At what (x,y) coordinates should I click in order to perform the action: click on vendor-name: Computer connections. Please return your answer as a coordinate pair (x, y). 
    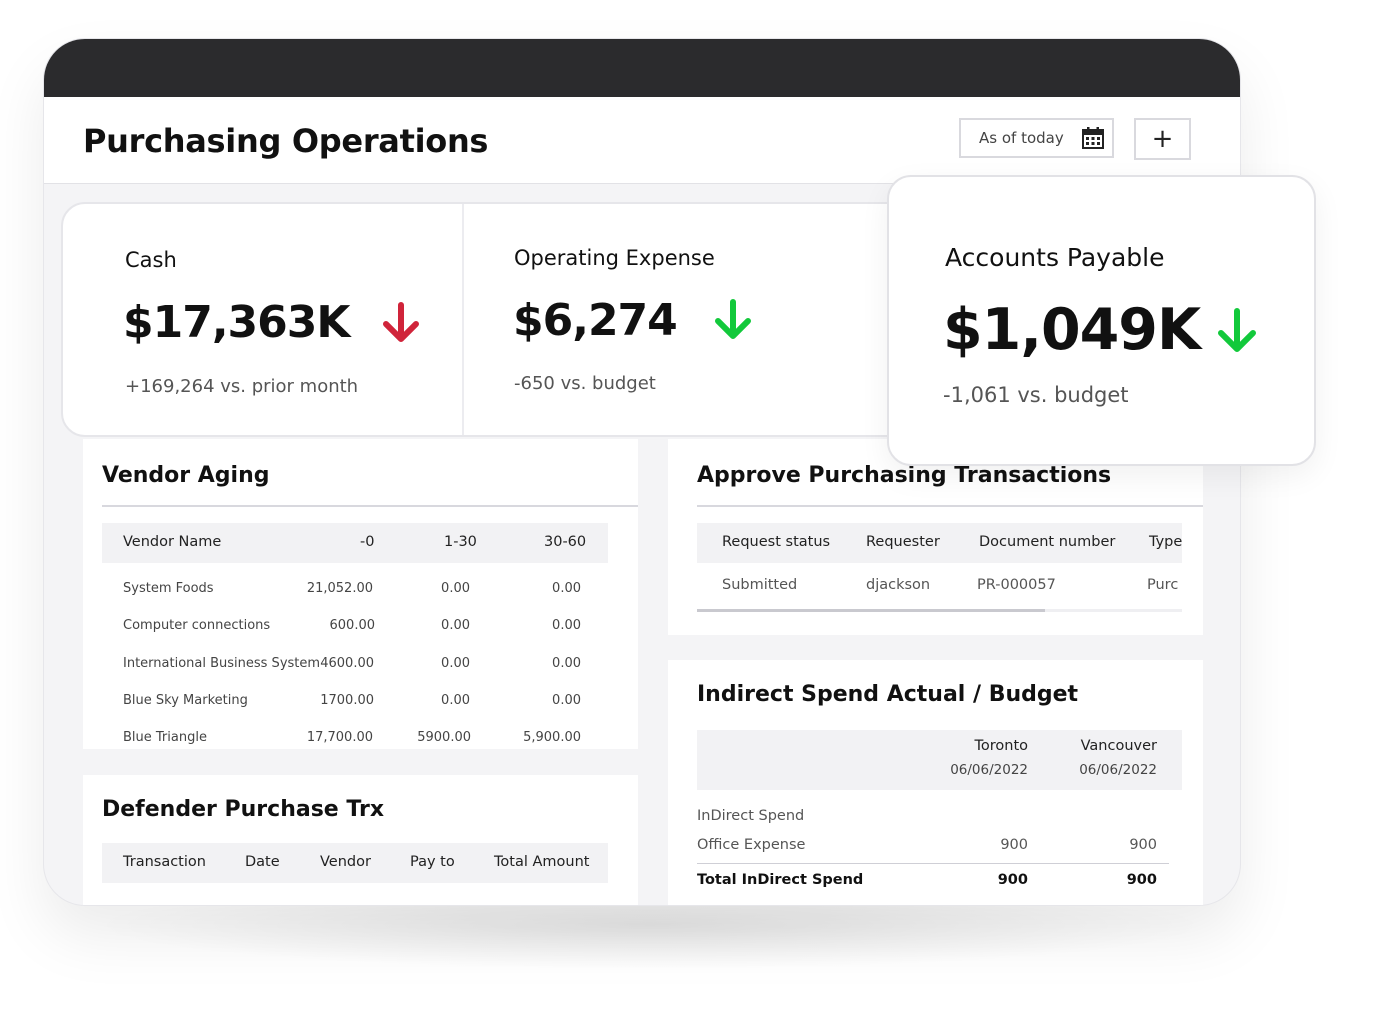
    Looking at the image, I should click on (197, 625).